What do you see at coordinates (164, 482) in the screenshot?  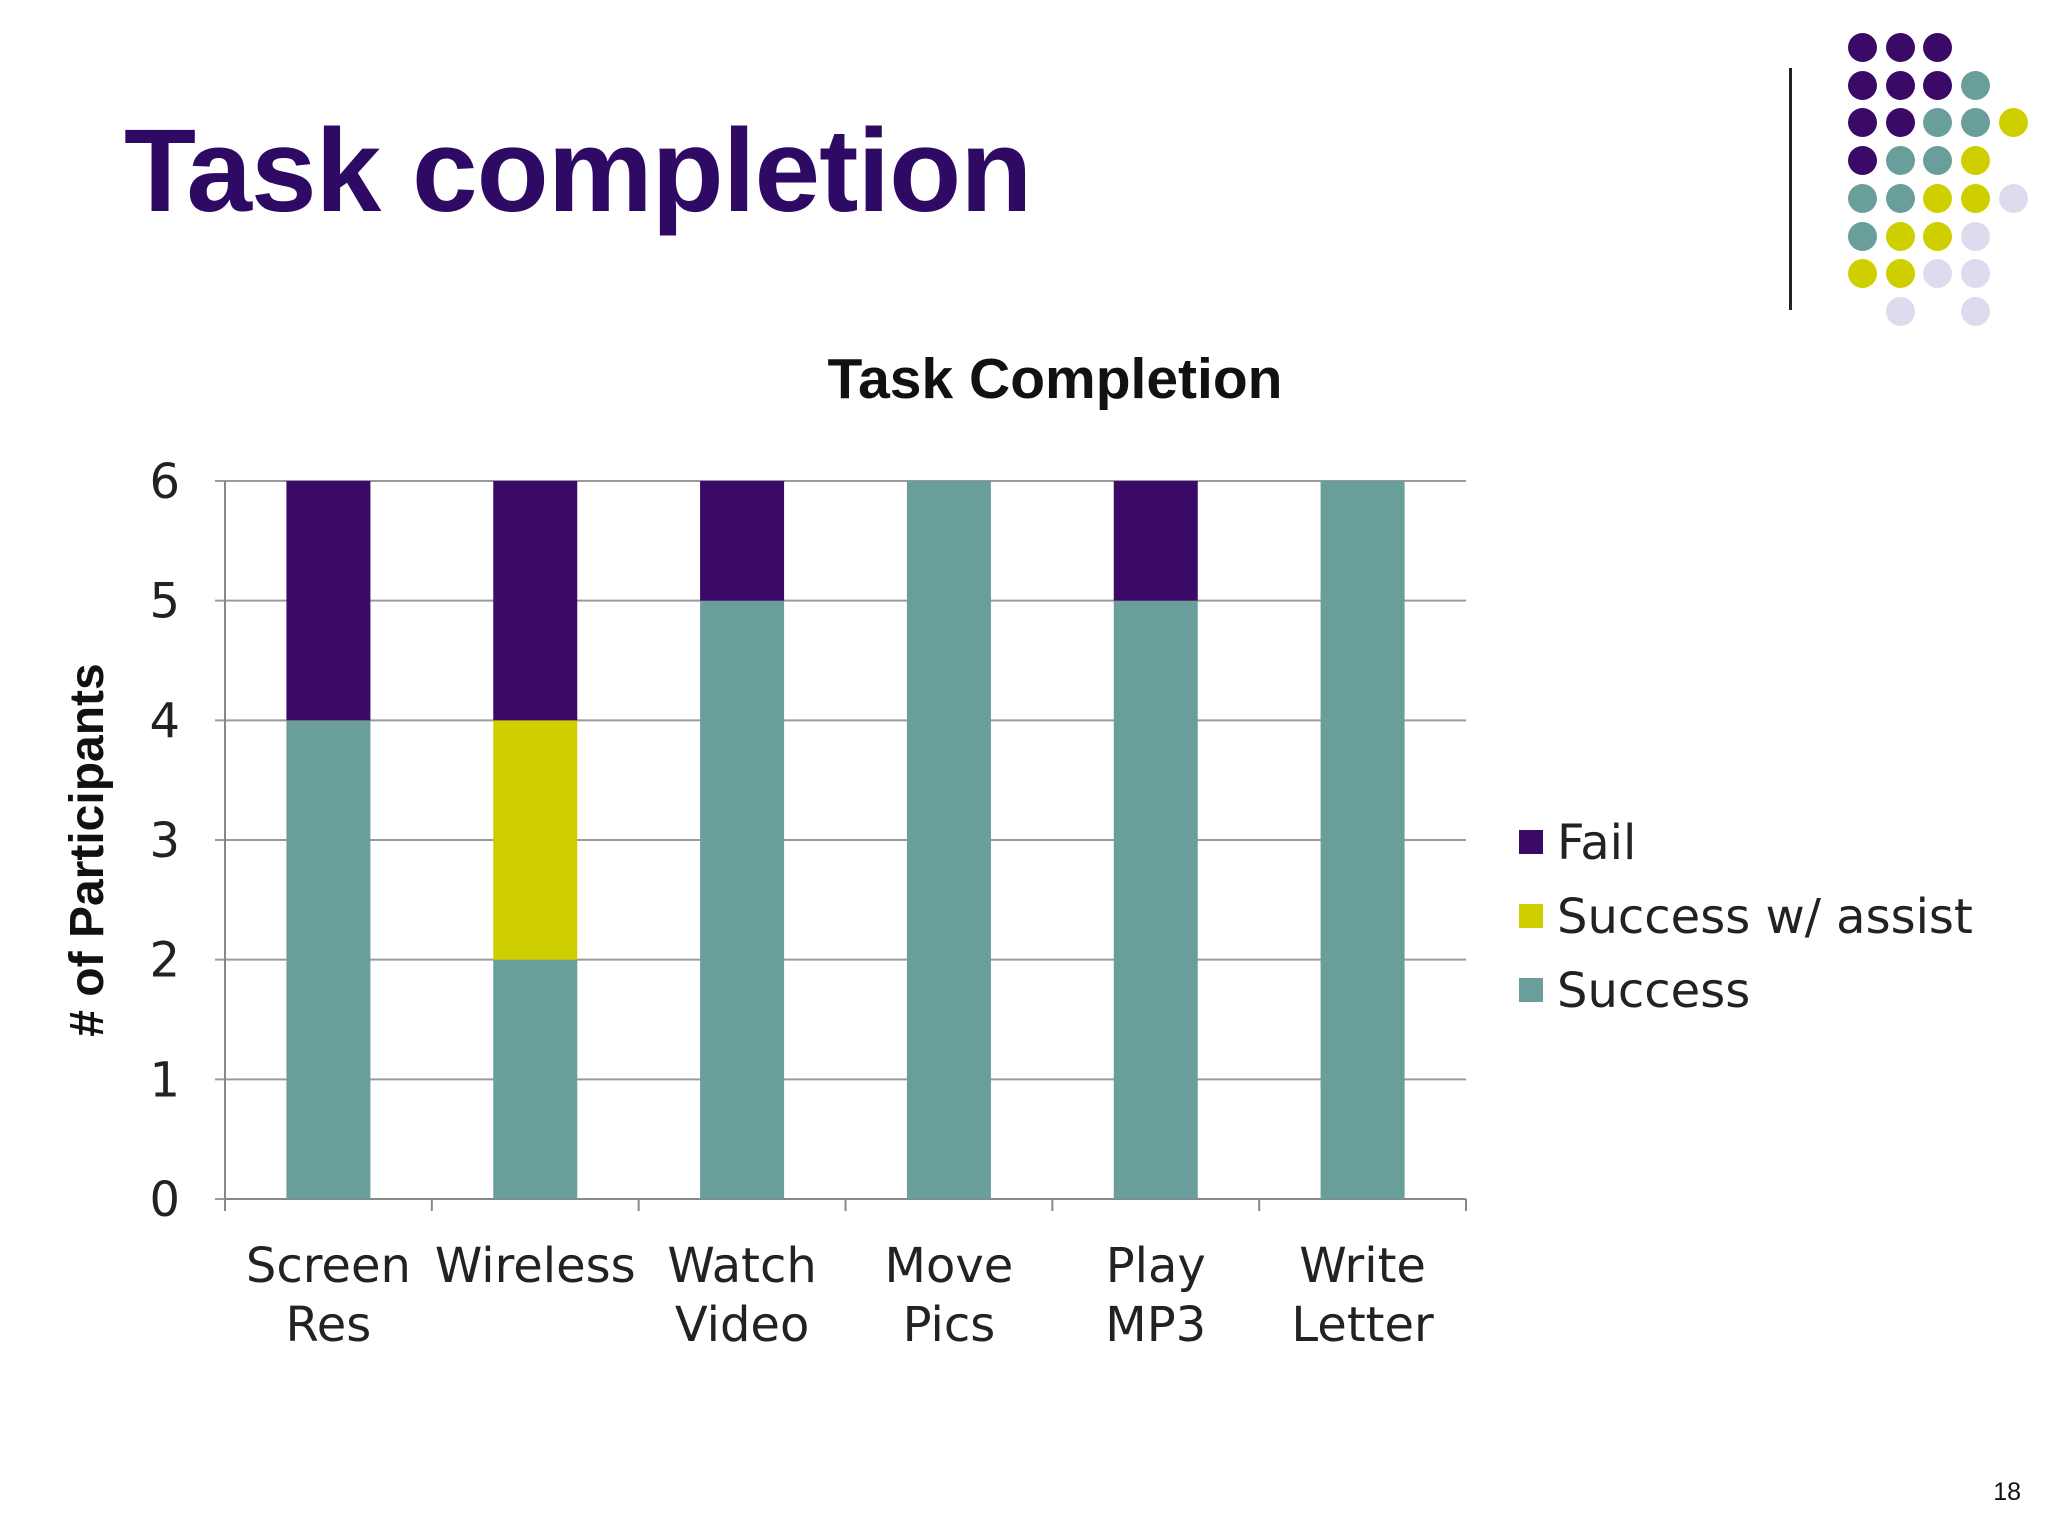 I see `y-tick-label: 6` at bounding box center [164, 482].